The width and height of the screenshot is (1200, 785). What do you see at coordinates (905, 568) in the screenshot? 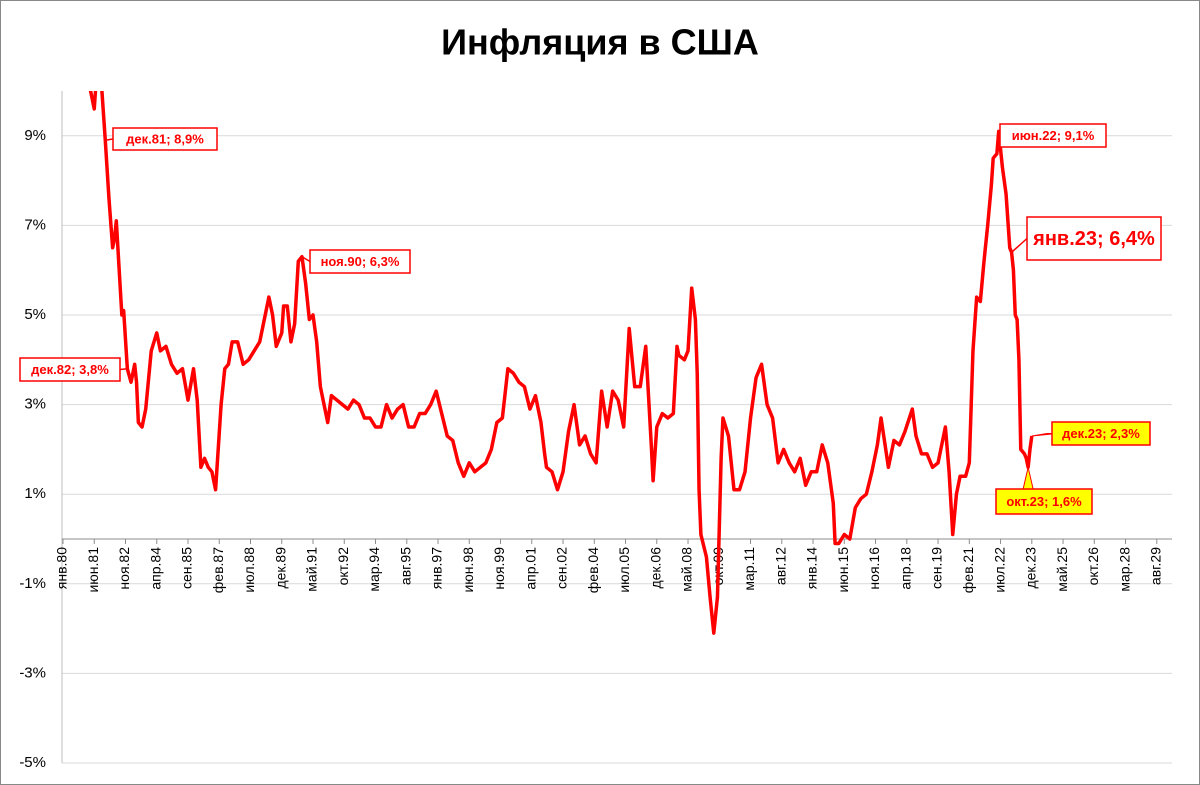
I see `x-tick-label: апр.18` at bounding box center [905, 568].